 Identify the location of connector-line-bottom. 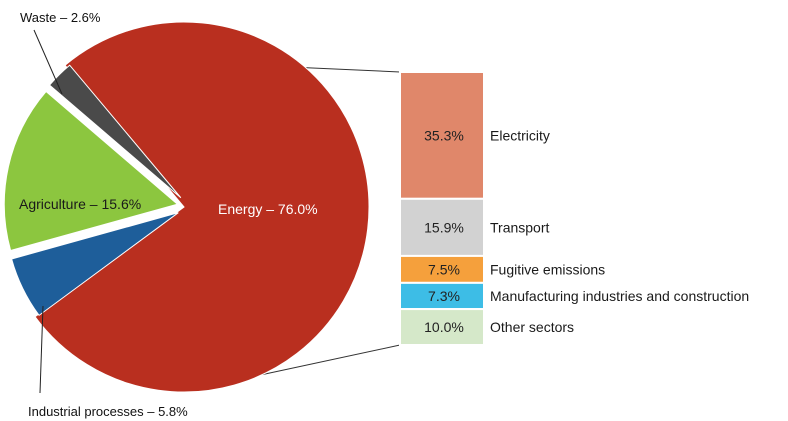
(331, 360).